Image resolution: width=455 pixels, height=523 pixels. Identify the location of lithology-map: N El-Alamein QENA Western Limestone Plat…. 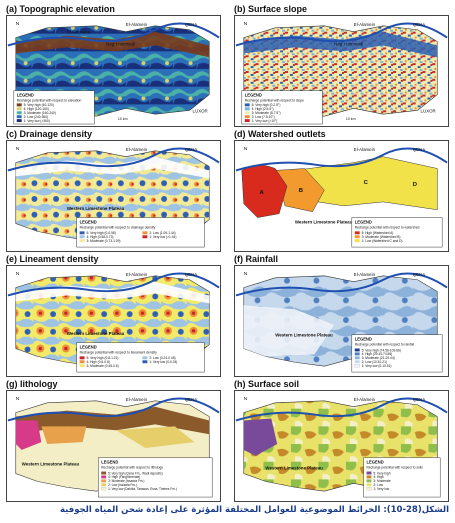
(113, 446).